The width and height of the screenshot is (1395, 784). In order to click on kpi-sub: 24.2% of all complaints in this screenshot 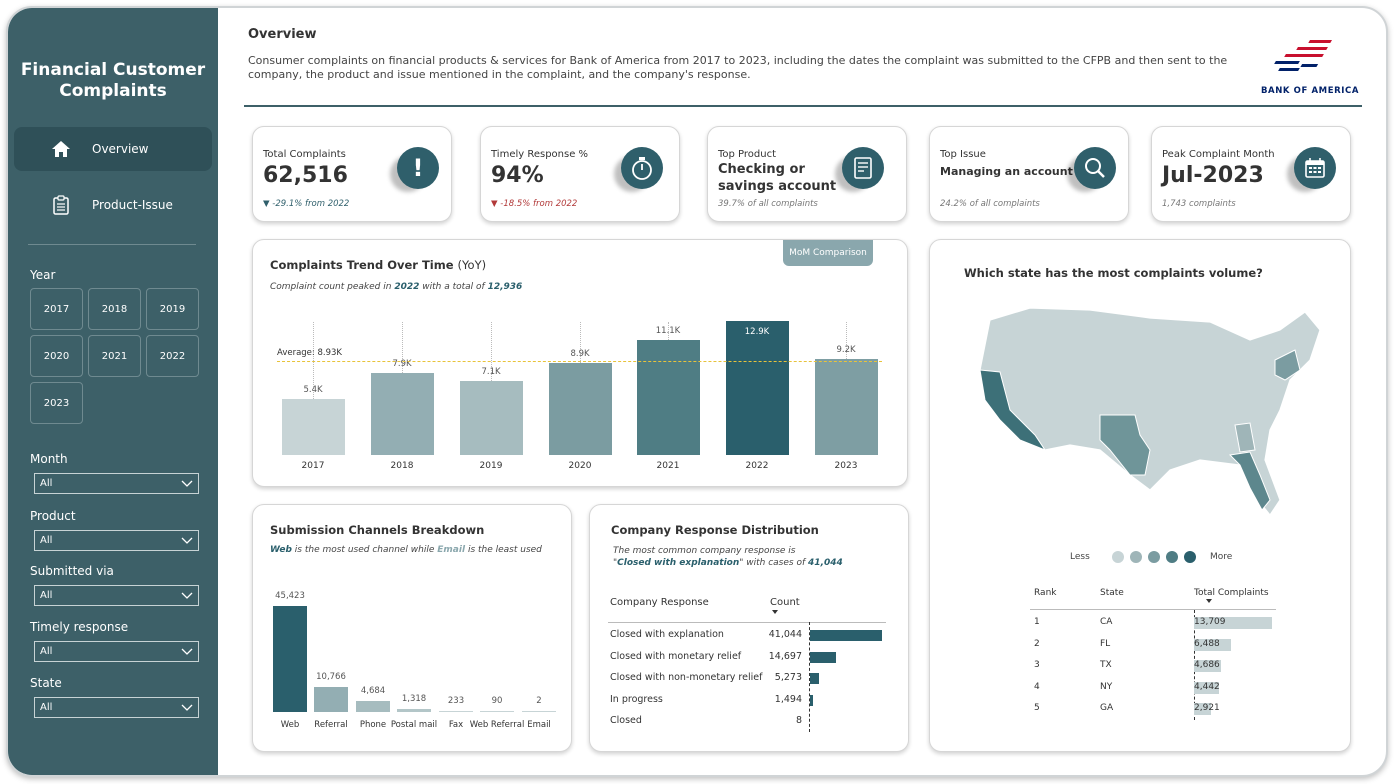, I will do `click(990, 204)`.